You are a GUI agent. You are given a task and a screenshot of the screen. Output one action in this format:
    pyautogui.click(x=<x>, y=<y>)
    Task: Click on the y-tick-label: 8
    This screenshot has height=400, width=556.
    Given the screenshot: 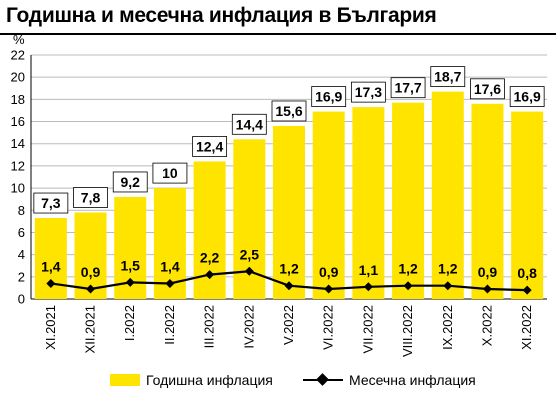 What is the action you would take?
    pyautogui.click(x=21, y=210)
    